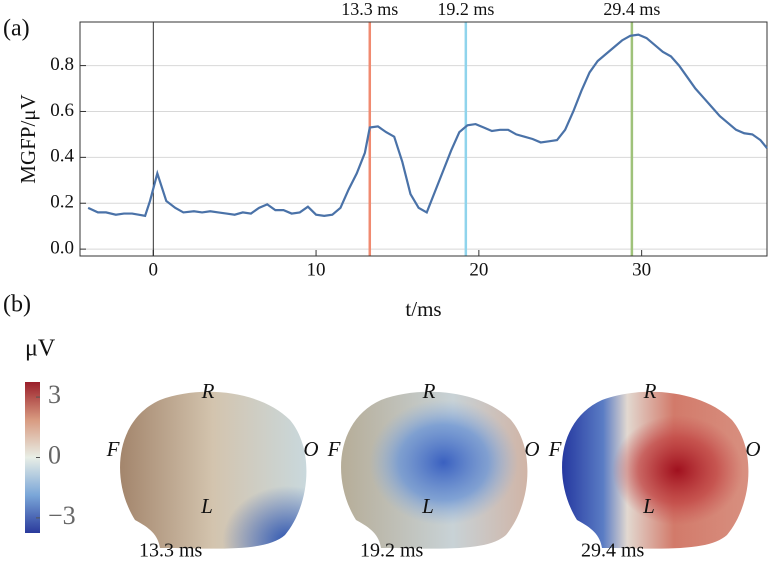 Image resolution: width=772 pixels, height=565 pixels. What do you see at coordinates (423, 309) in the screenshot?
I see `x-axis-label: t/ms` at bounding box center [423, 309].